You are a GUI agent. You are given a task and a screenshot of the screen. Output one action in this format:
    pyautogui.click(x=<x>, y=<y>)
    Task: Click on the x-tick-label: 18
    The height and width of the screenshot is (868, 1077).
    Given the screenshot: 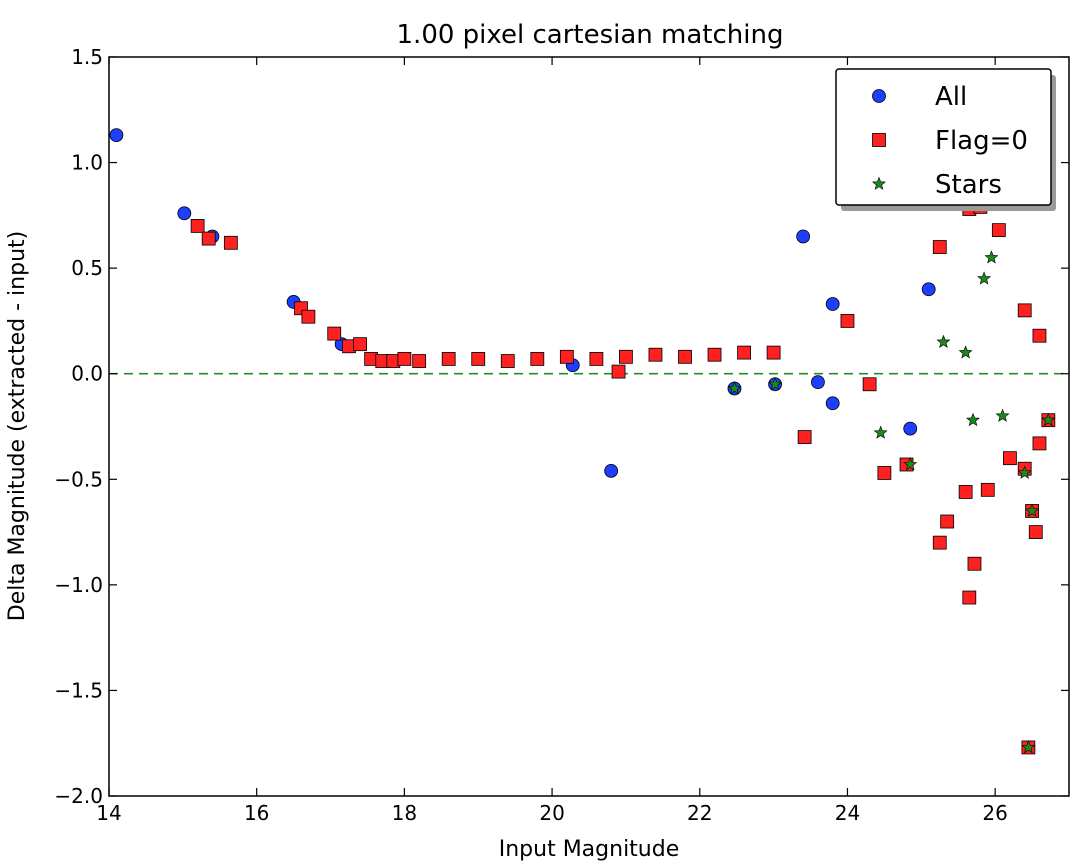 What is the action you would take?
    pyautogui.click(x=404, y=813)
    